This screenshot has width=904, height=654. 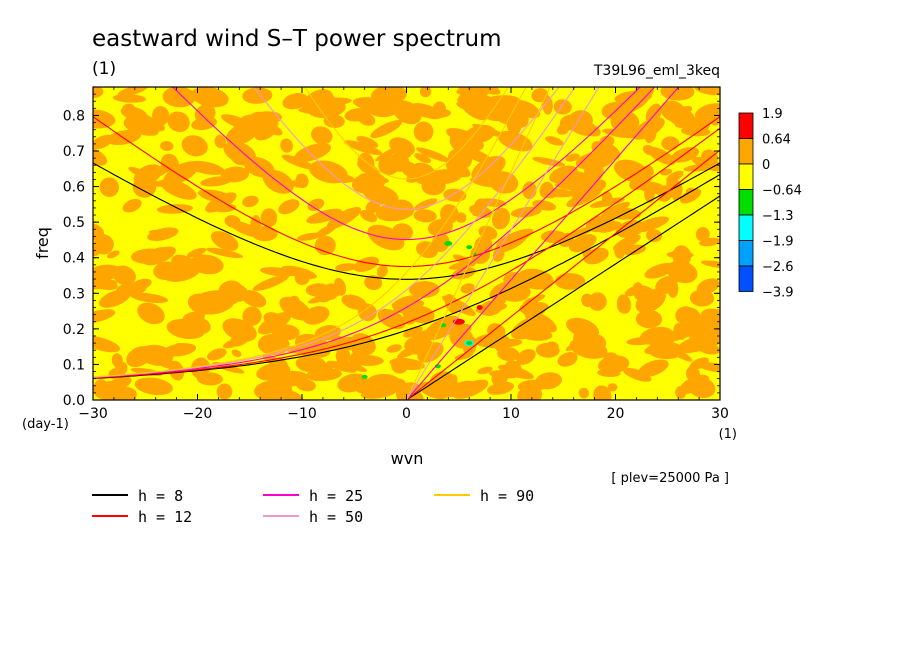 What do you see at coordinates (74, 259) in the screenshot?
I see `y-tick-label: 0.4` at bounding box center [74, 259].